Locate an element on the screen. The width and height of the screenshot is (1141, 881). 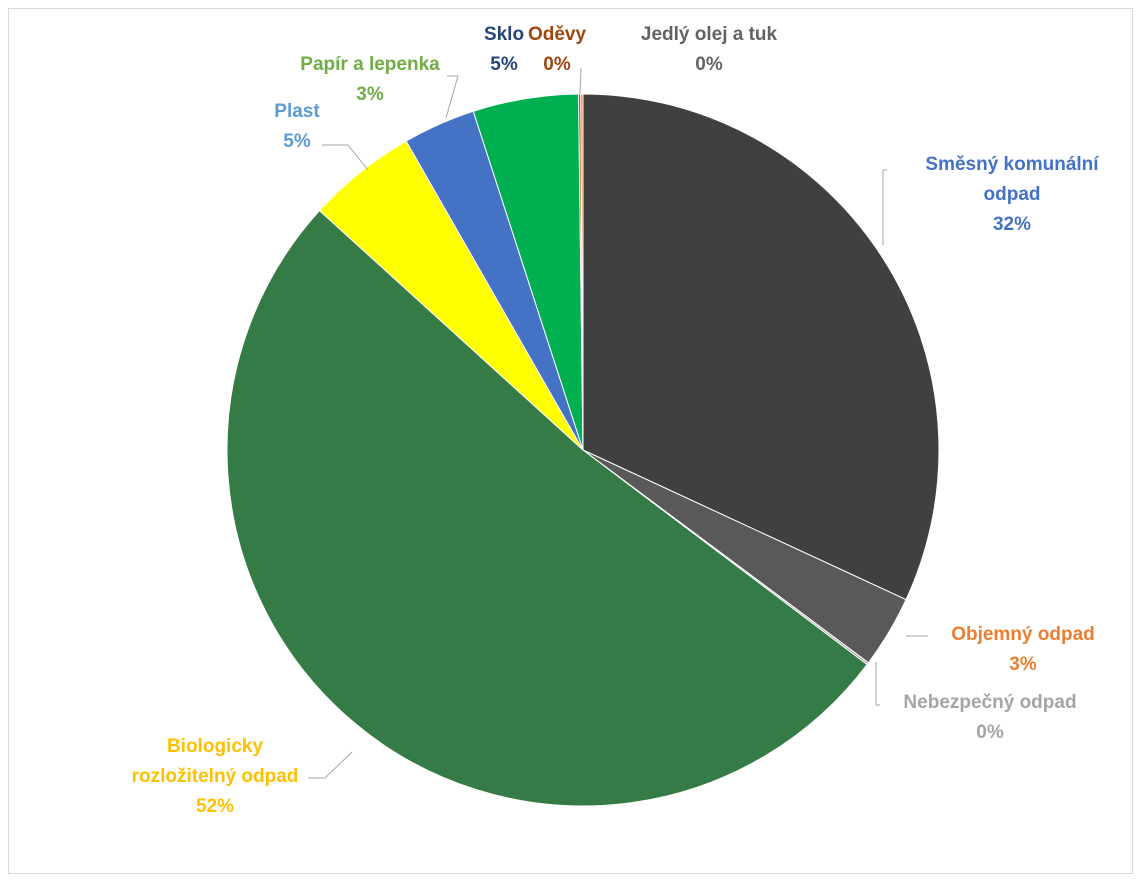
data-label-percent-2: 0% is located at coordinates (990, 732).